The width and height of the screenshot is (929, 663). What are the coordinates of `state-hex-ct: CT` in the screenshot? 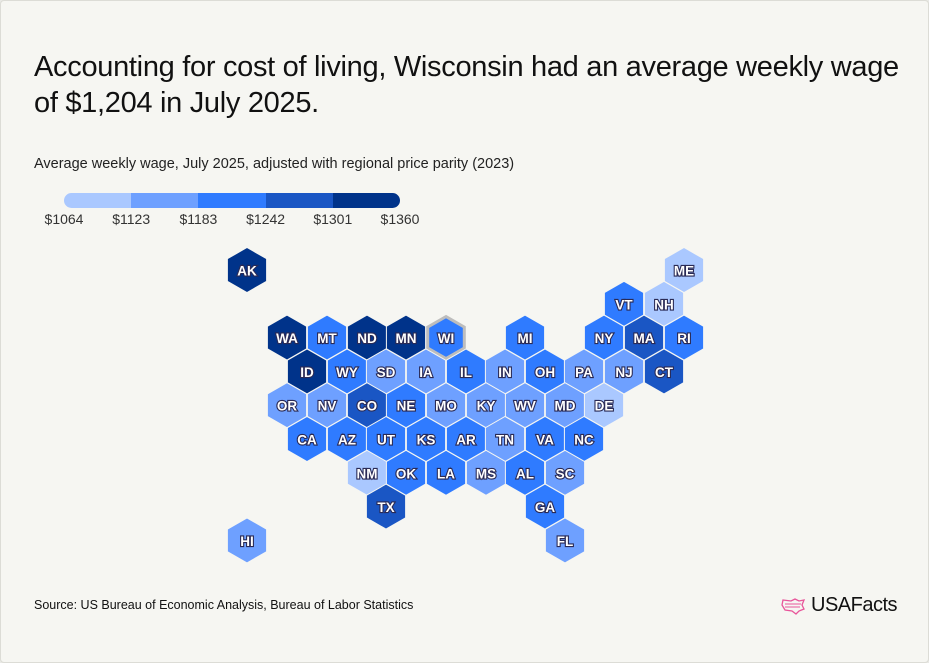 It's located at (664, 371).